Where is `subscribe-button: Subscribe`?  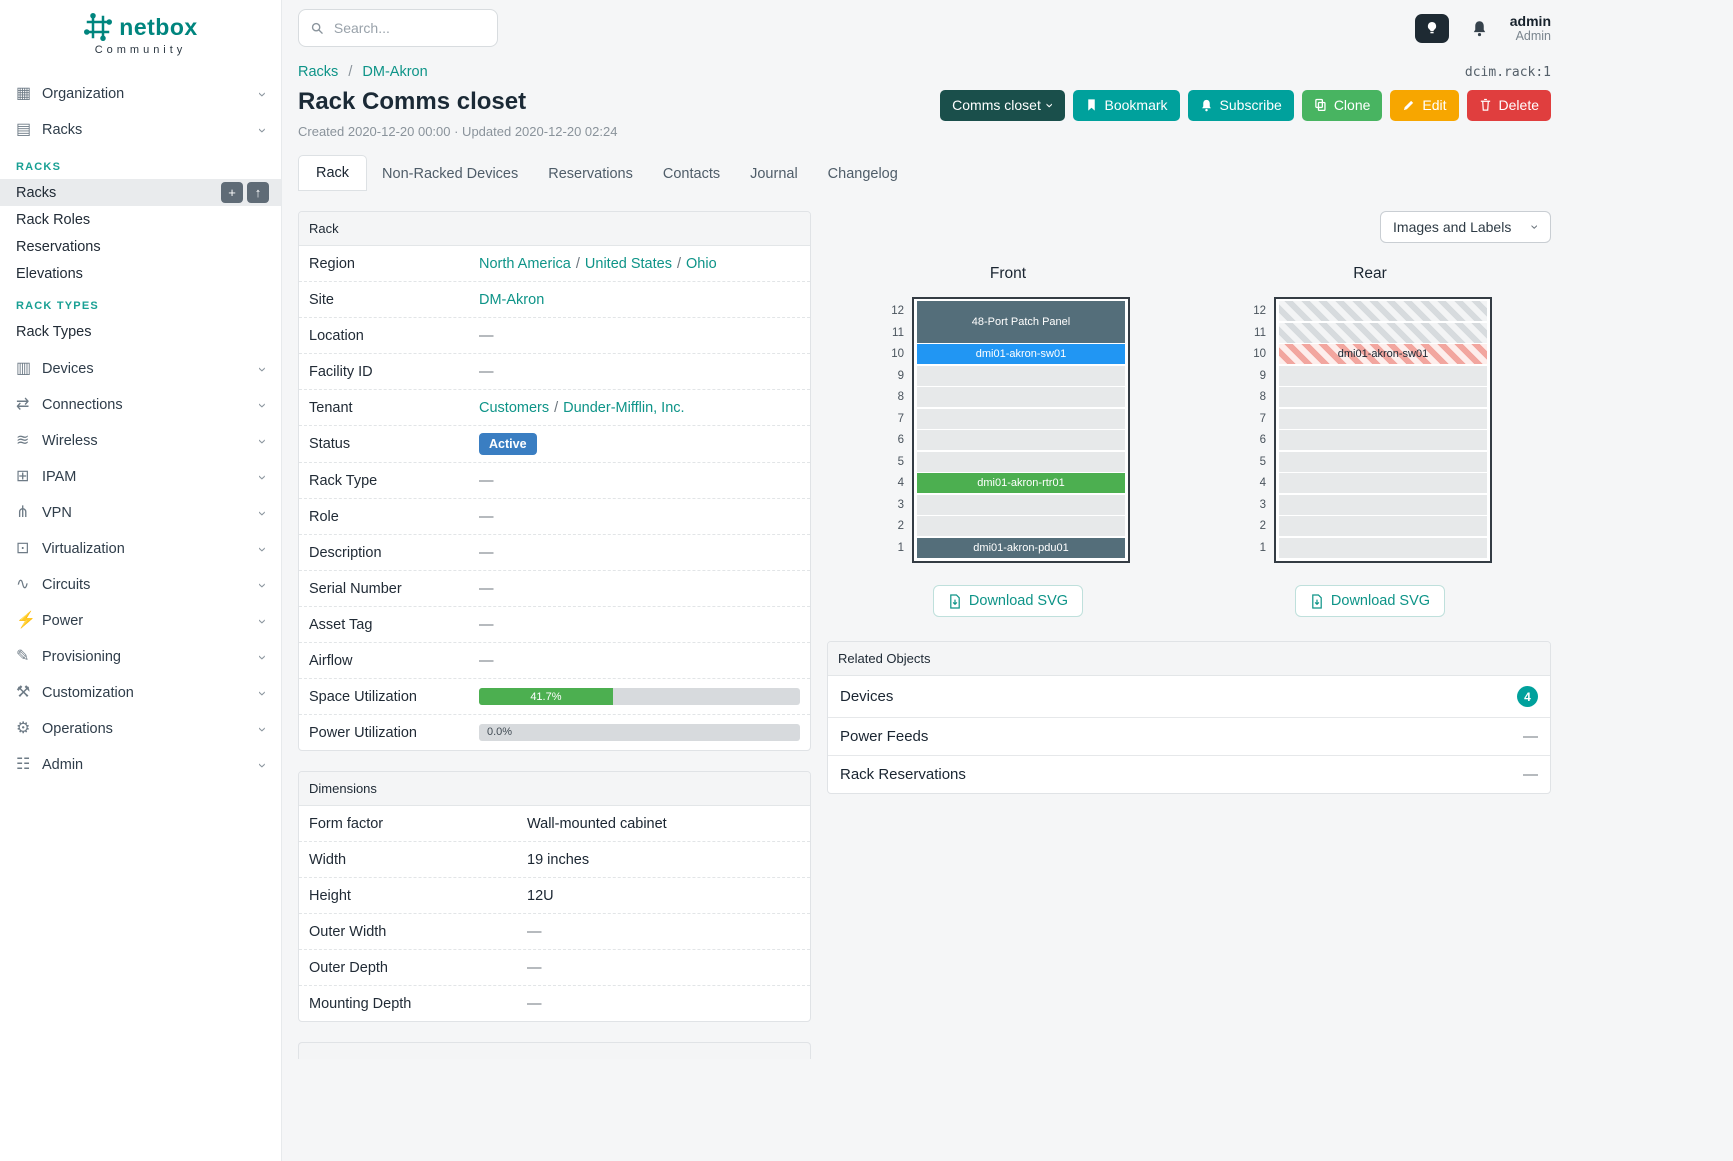
subscribe-button: Subscribe is located at coordinates (1240, 105).